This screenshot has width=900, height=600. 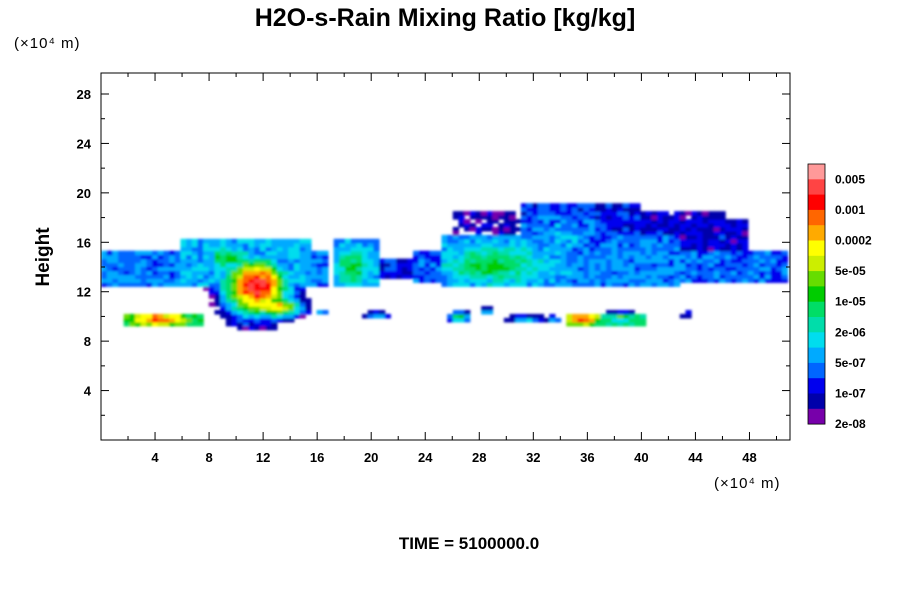 I want to click on x-tick-label: 20, so click(x=371, y=457).